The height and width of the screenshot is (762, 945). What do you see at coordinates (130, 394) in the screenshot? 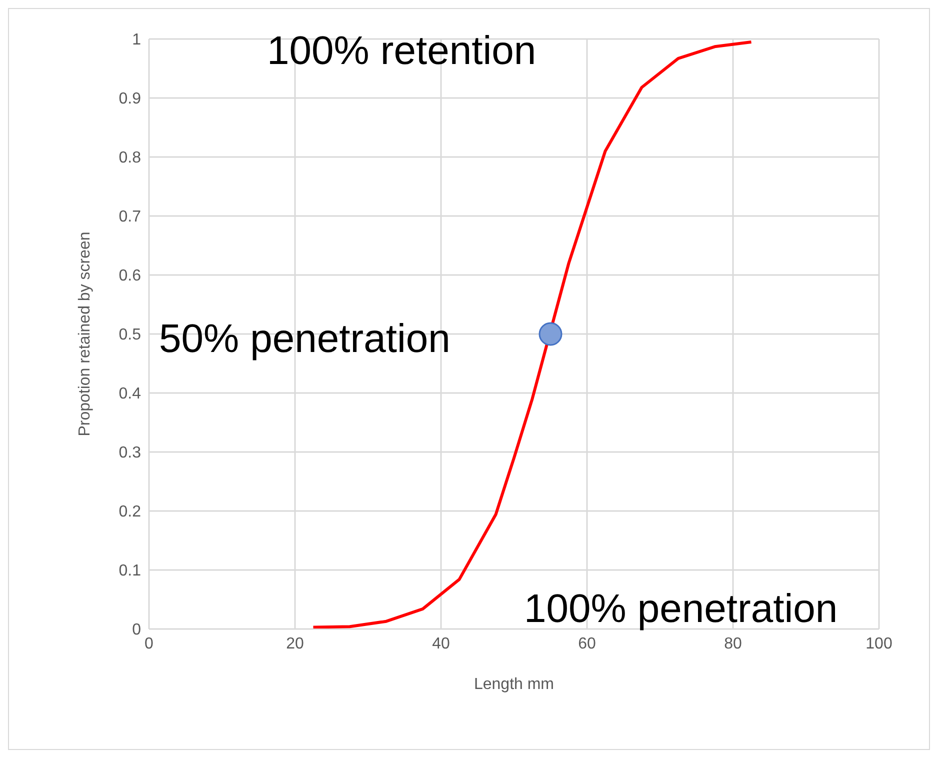
I see `y-tick-label: 0.4` at bounding box center [130, 394].